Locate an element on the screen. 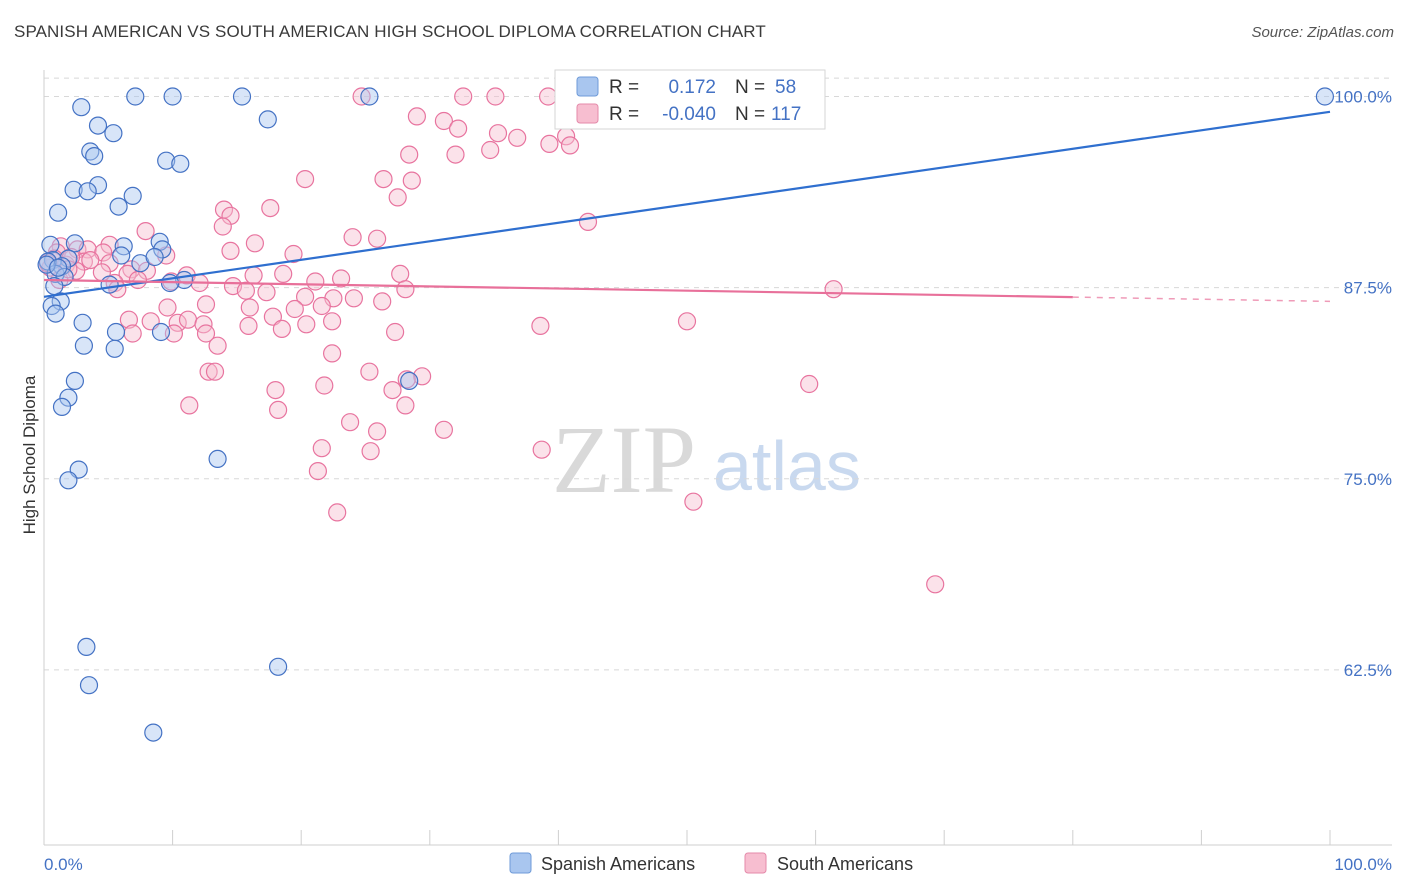  chart-source: Source: ZipAtlas.com is located at coordinates (1322, 32).